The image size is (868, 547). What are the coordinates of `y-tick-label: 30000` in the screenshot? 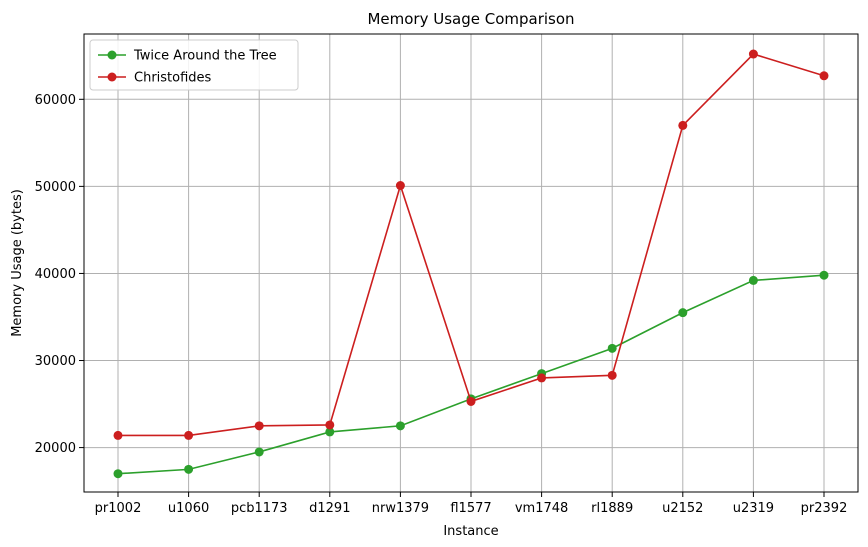 It's located at (55, 361).